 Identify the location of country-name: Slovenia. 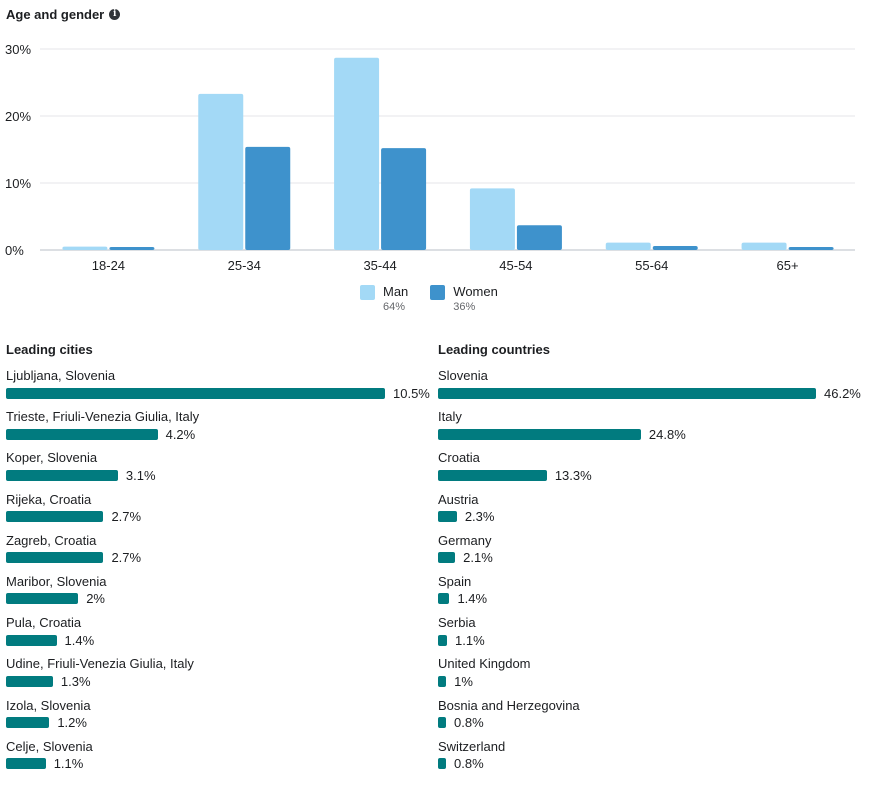
(463, 375).